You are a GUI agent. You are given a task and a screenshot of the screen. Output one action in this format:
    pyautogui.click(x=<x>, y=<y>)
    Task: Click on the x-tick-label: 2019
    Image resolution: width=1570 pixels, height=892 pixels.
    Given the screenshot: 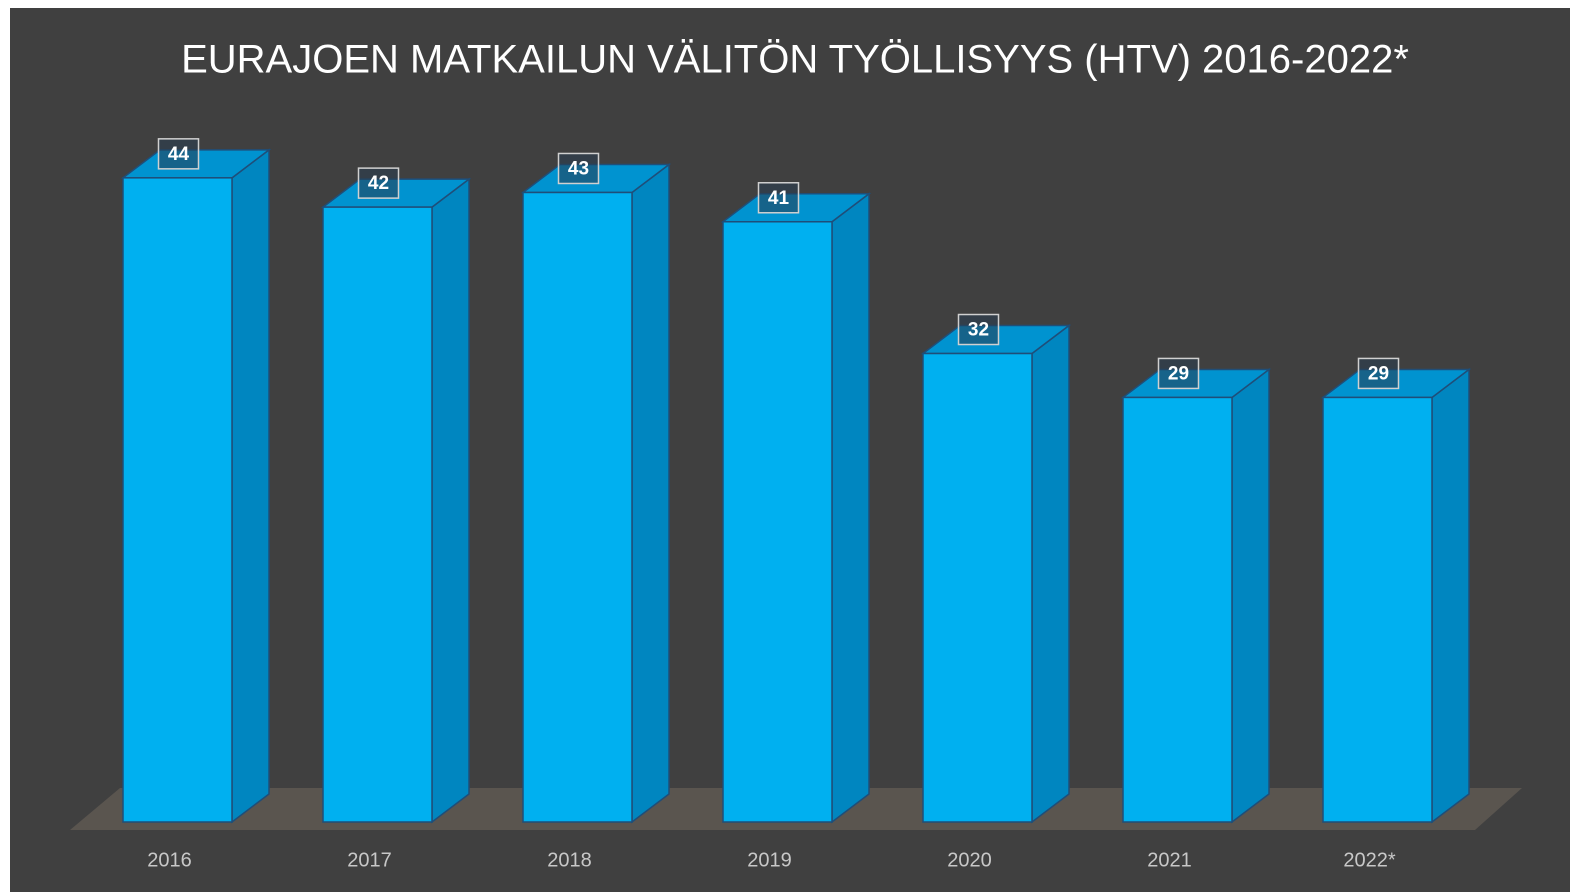 What is the action you would take?
    pyautogui.click(x=769, y=860)
    